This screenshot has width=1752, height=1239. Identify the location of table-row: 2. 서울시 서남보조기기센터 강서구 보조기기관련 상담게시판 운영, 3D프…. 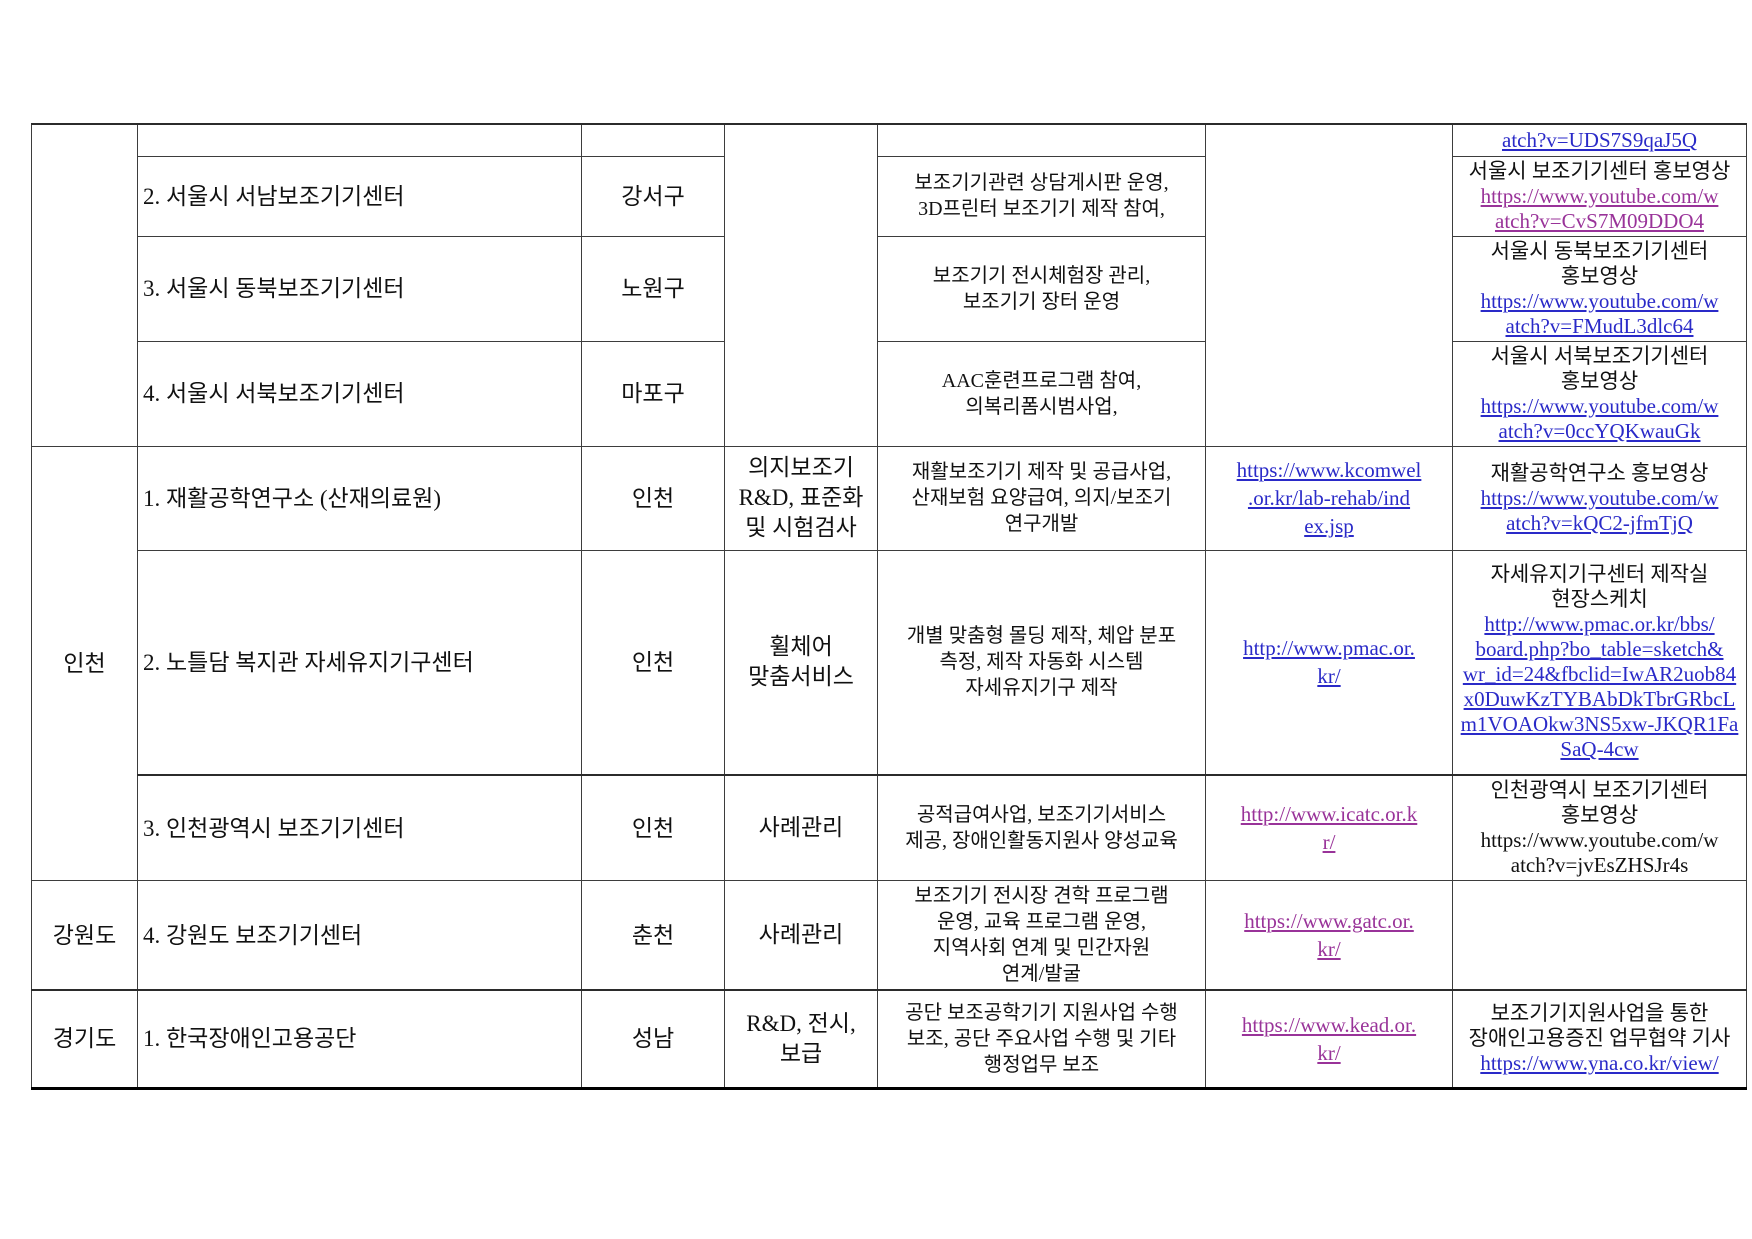
(889, 196).